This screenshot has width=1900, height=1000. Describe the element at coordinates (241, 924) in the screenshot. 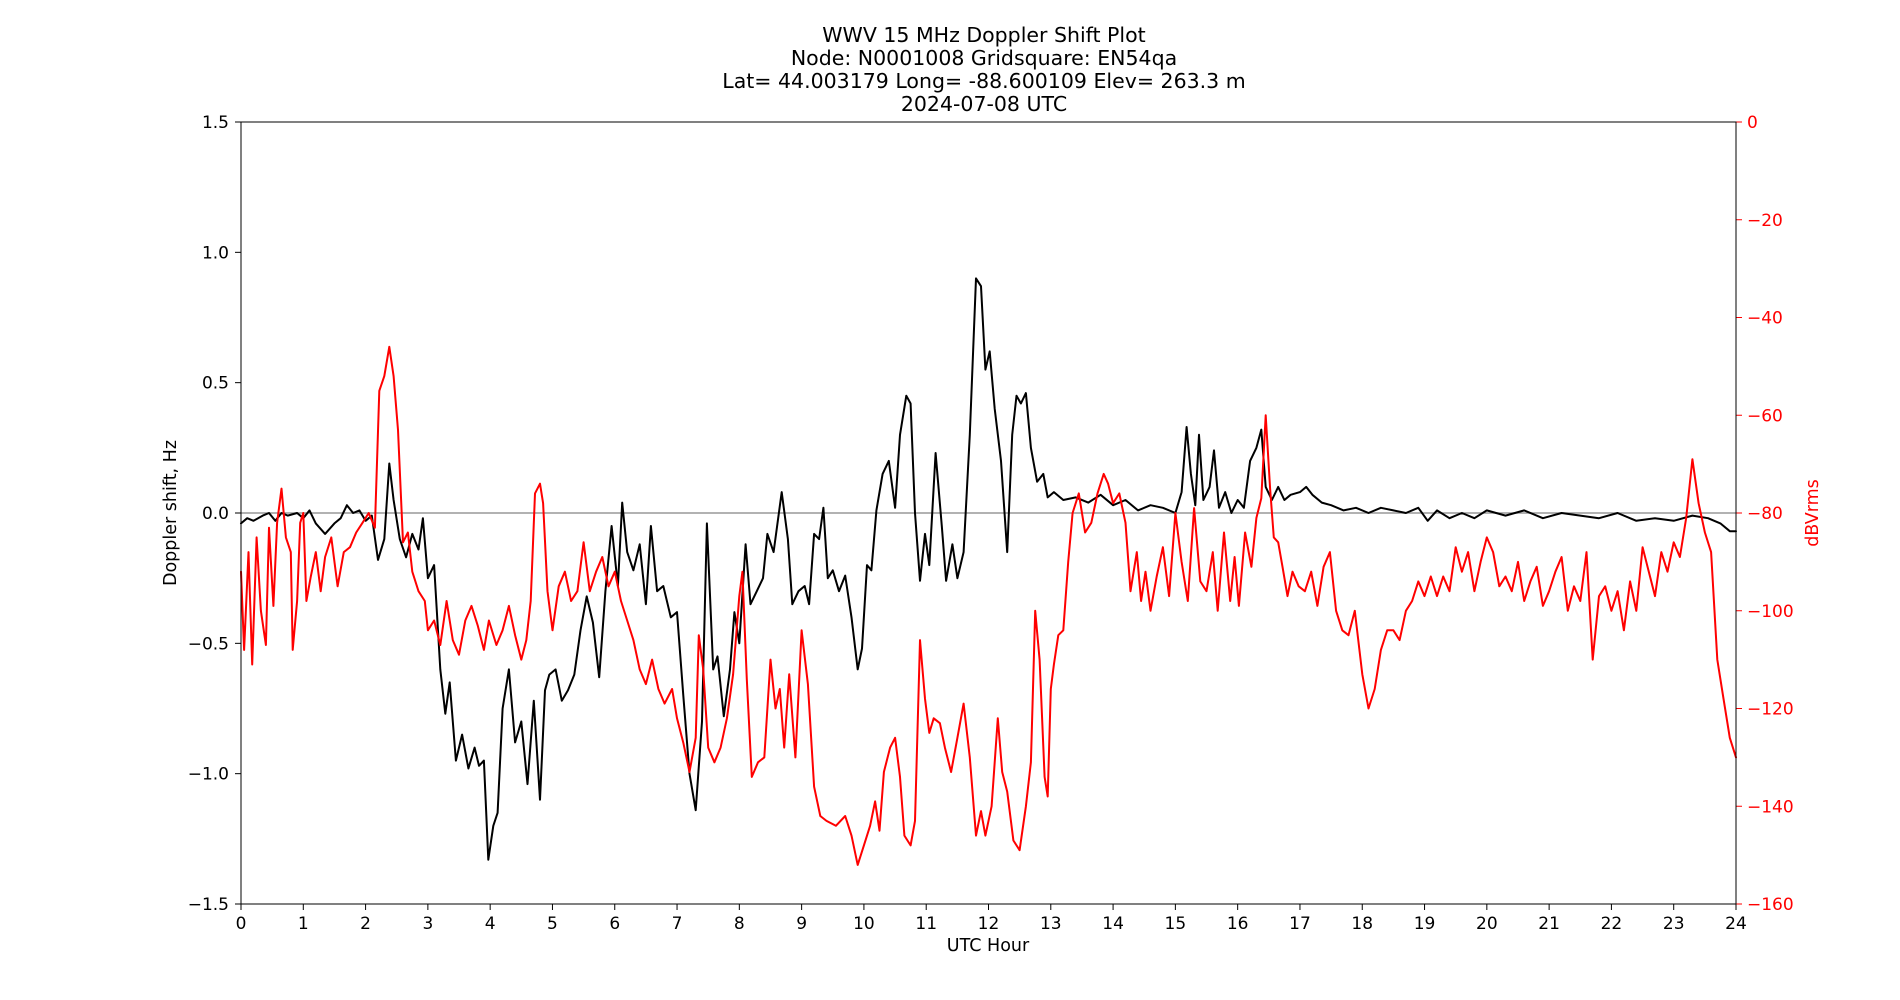

I see `x-tick-label: 0` at that location.